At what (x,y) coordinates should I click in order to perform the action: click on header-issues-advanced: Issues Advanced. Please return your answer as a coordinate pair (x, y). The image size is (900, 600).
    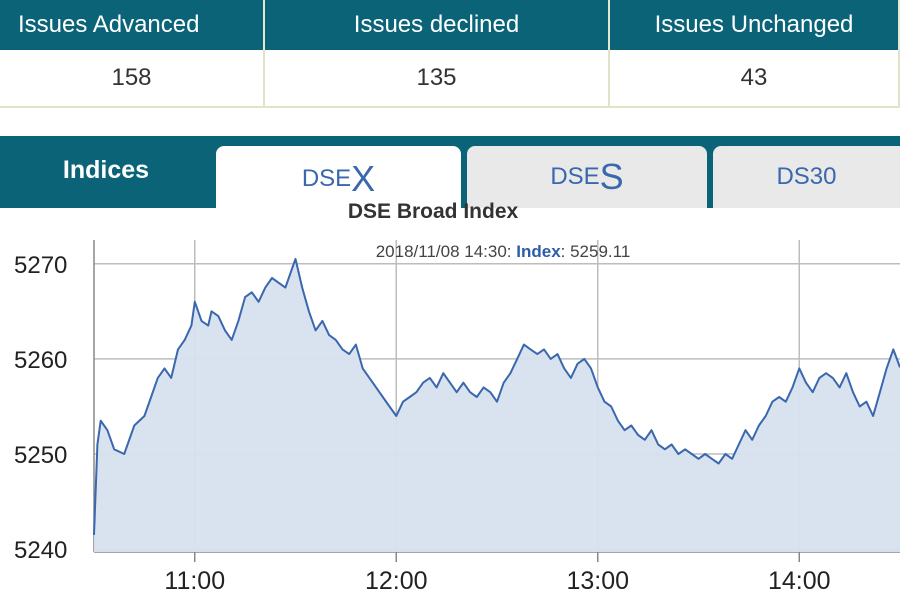
    Looking at the image, I should click on (132, 25).